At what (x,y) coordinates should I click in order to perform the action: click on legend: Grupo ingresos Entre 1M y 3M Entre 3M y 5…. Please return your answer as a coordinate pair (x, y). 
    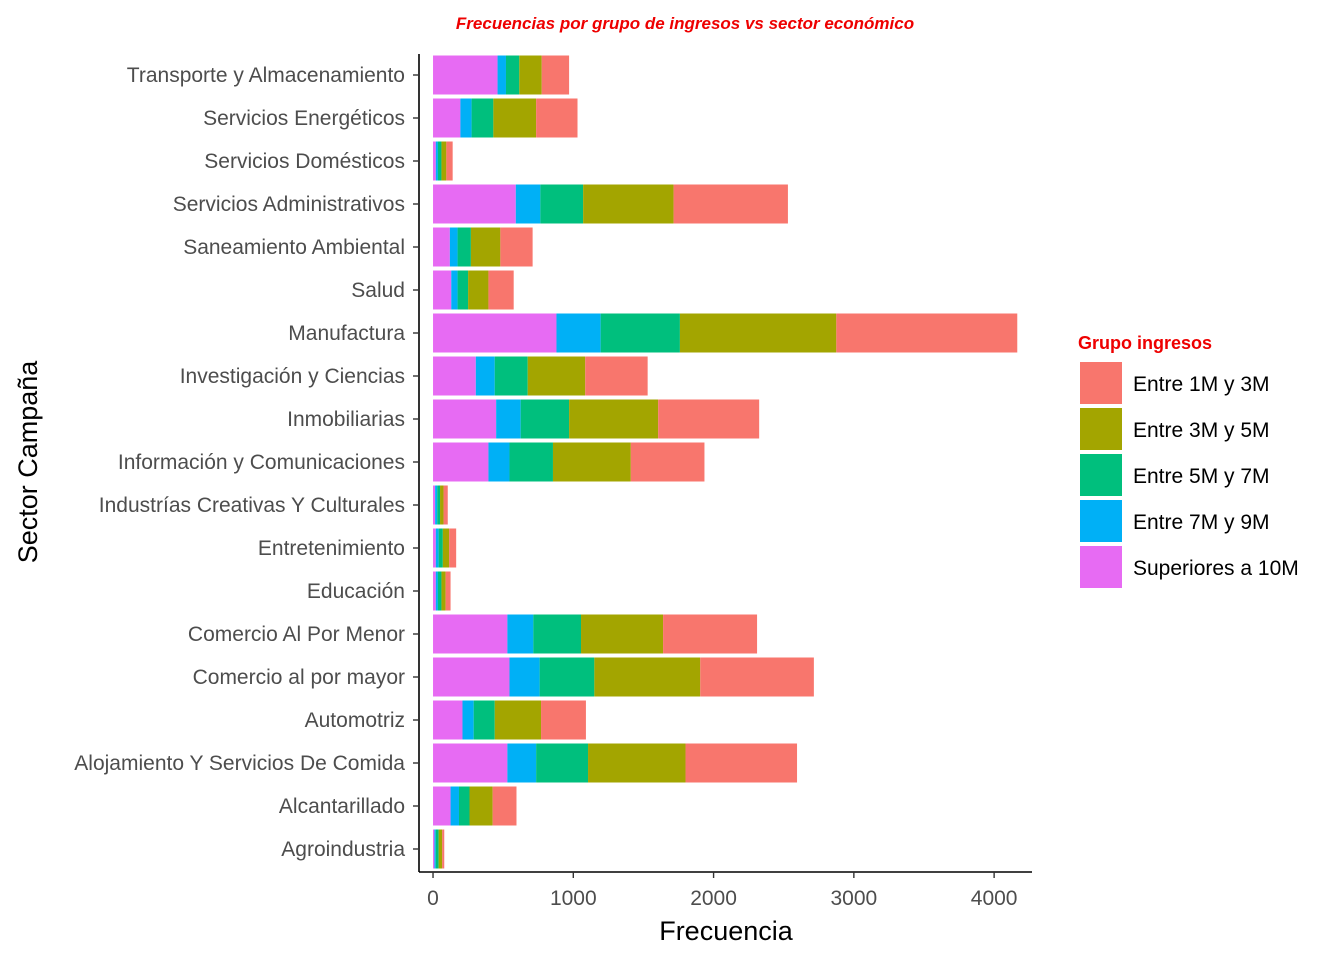
    Looking at the image, I should click on (1188, 460).